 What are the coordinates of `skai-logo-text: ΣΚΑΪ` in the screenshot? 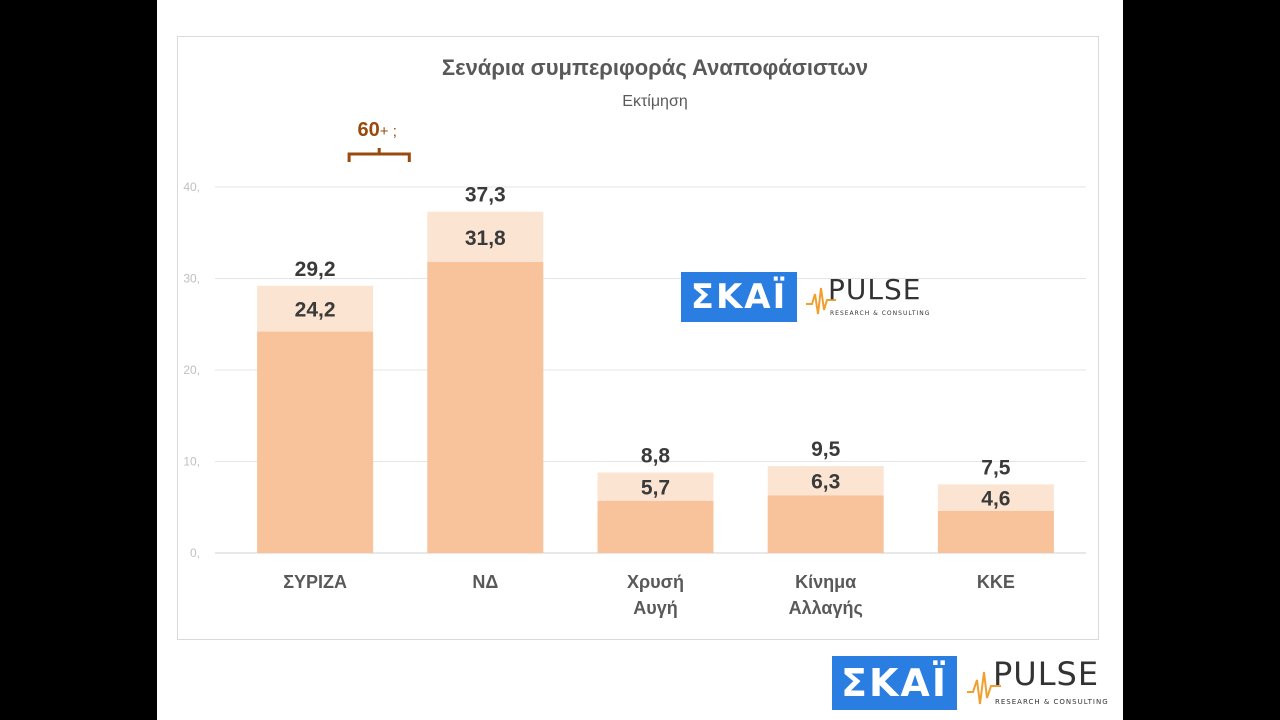 It's located at (739, 297).